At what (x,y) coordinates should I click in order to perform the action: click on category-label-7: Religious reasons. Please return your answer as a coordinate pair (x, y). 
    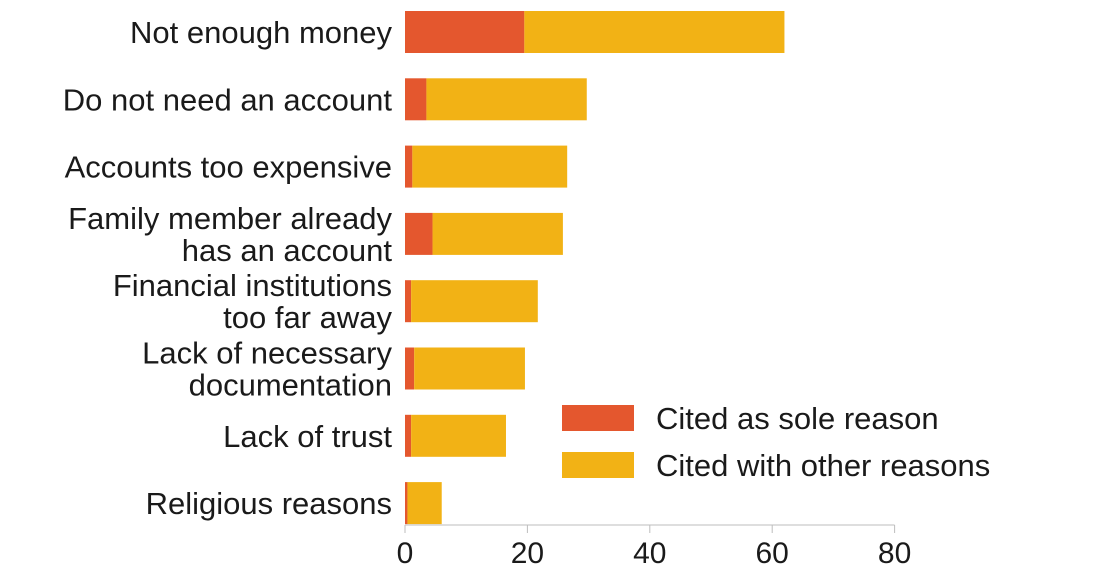
    Looking at the image, I should click on (269, 503).